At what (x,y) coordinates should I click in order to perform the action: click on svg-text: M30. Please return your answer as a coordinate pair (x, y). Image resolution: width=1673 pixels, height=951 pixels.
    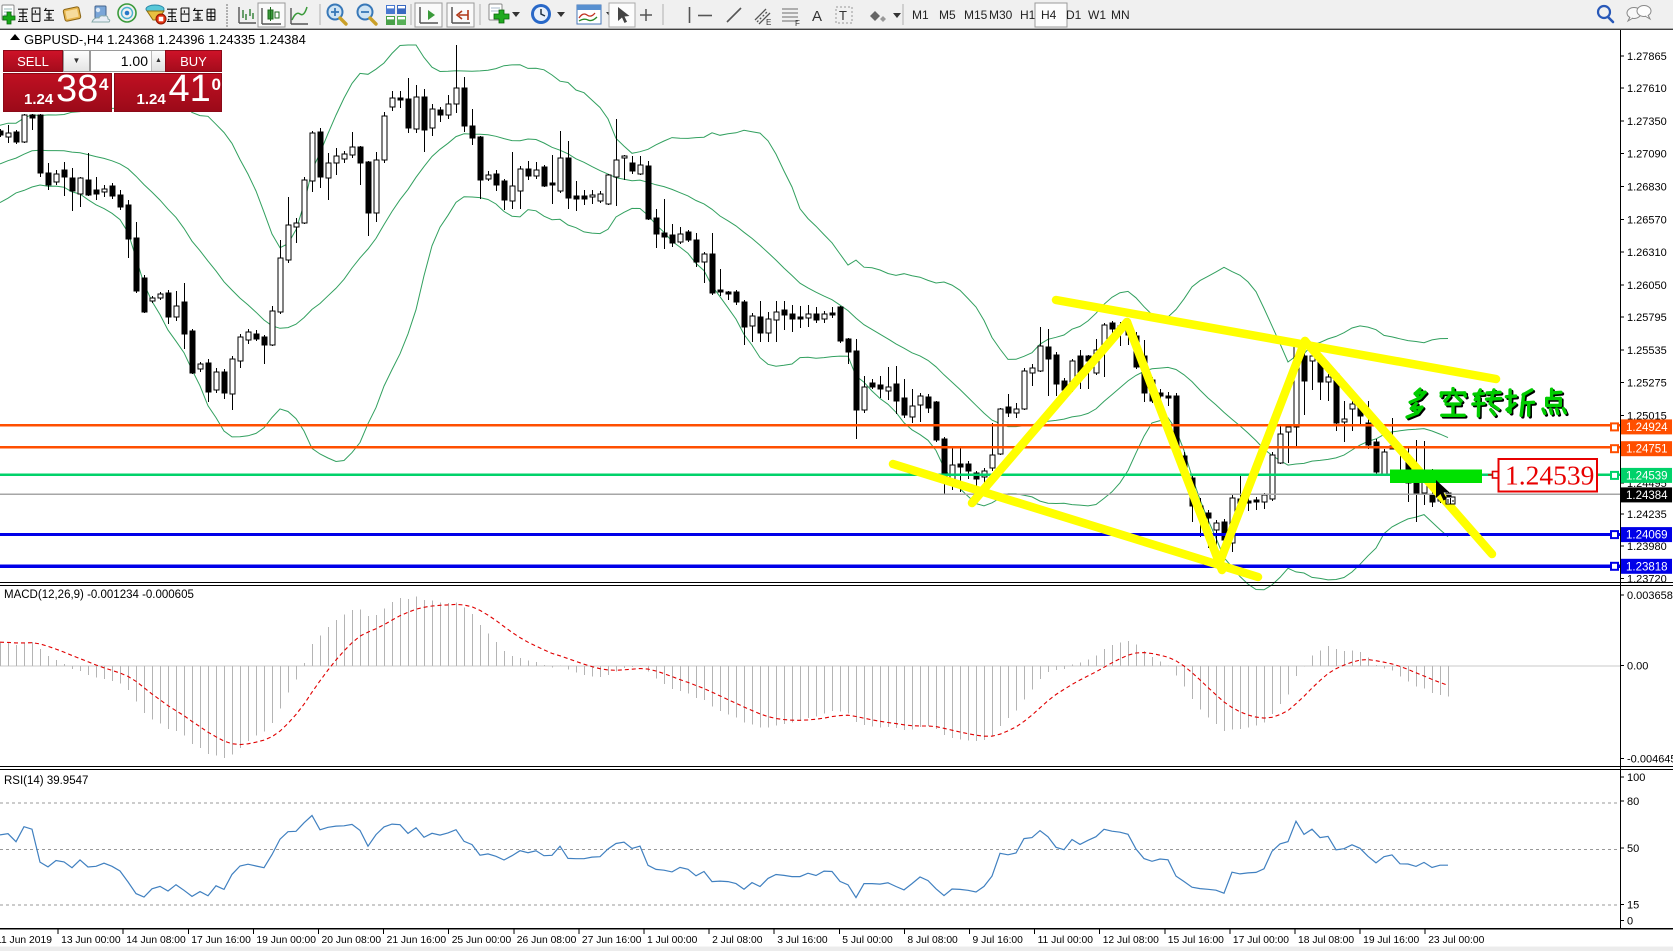
    Looking at the image, I should click on (1001, 15).